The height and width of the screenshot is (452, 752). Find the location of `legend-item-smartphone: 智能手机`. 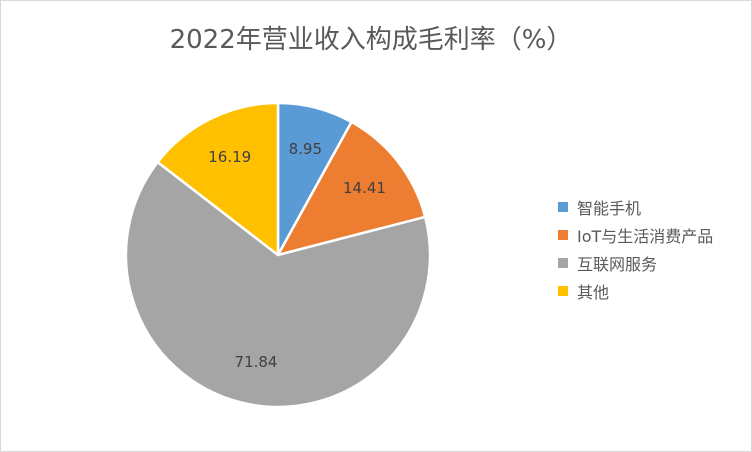

legend-item-smartphone: 智能手机 is located at coordinates (635, 207).